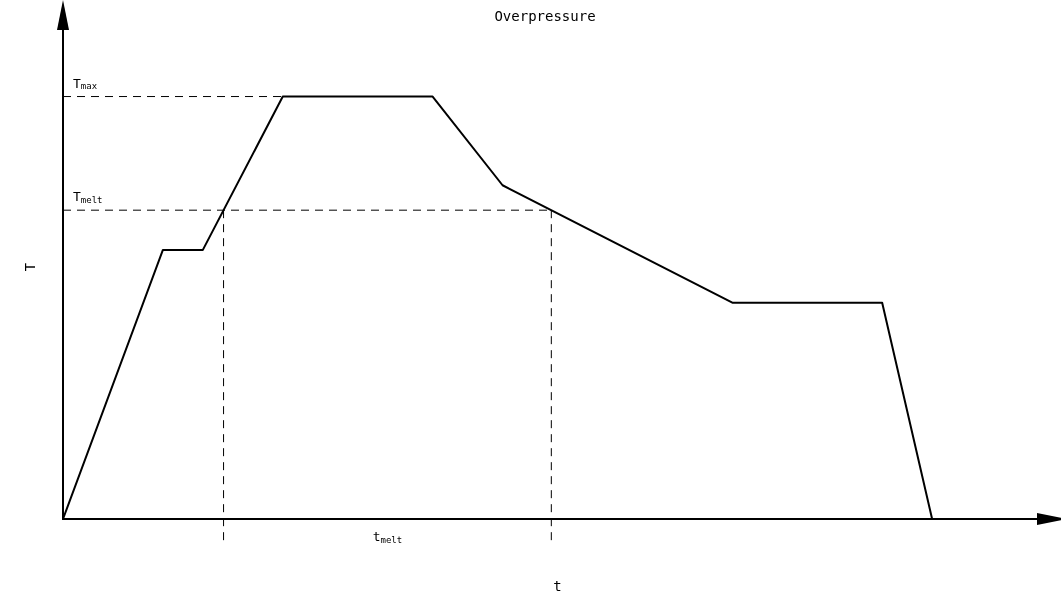 The height and width of the screenshot is (598, 1061). I want to click on chart-title: Overpressure, so click(545, 16).